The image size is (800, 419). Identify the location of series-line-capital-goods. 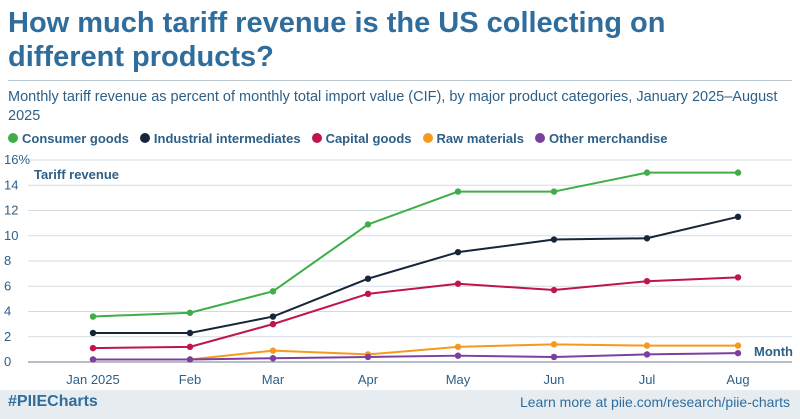
(415, 313).